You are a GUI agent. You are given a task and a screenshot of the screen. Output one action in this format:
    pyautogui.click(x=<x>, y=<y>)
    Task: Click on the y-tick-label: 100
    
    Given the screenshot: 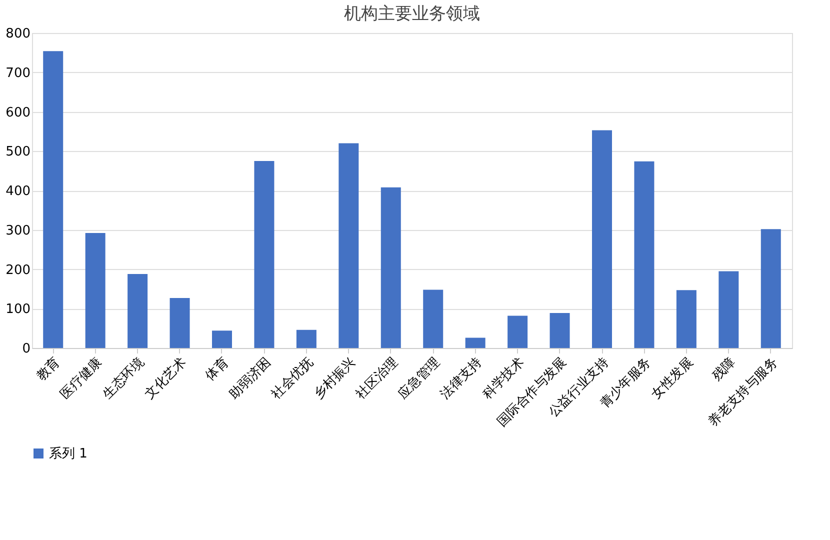 What is the action you would take?
    pyautogui.click(x=18, y=310)
    